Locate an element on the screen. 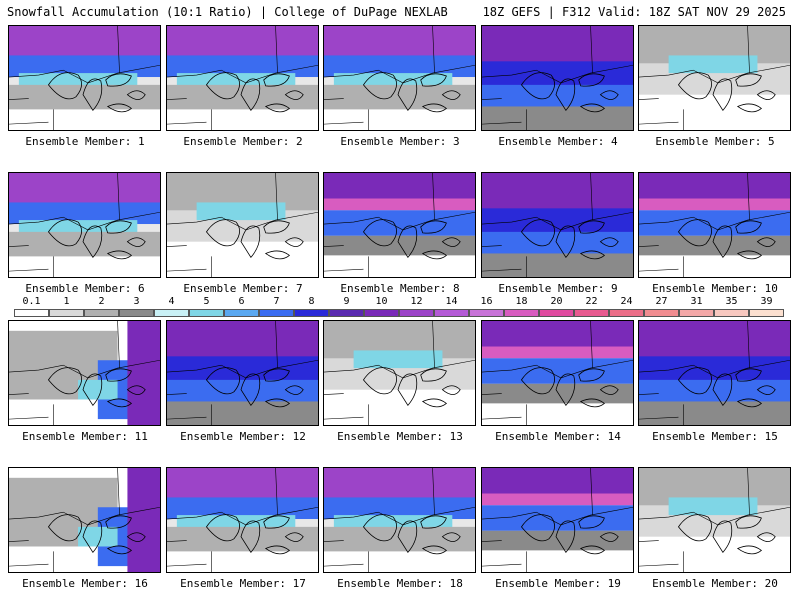 The image size is (800, 600). ensemble-member-label: Ensemble Member: 2 is located at coordinates (243, 141).